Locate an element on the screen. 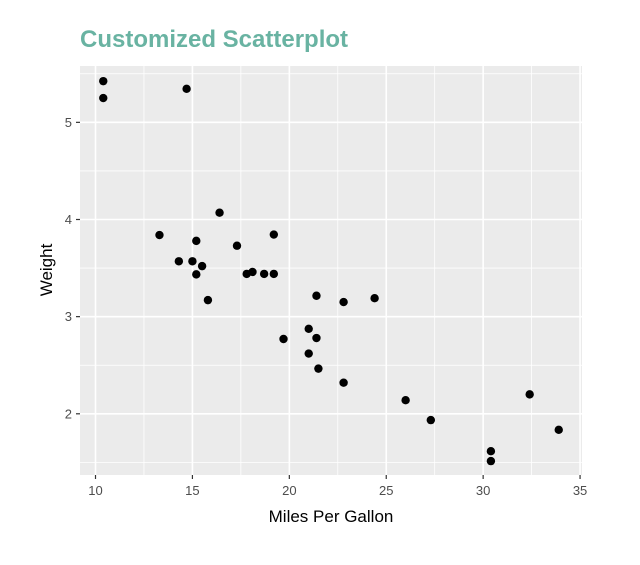 This screenshot has height=565, width=640. y-tick-label: 2 is located at coordinates (68, 413).